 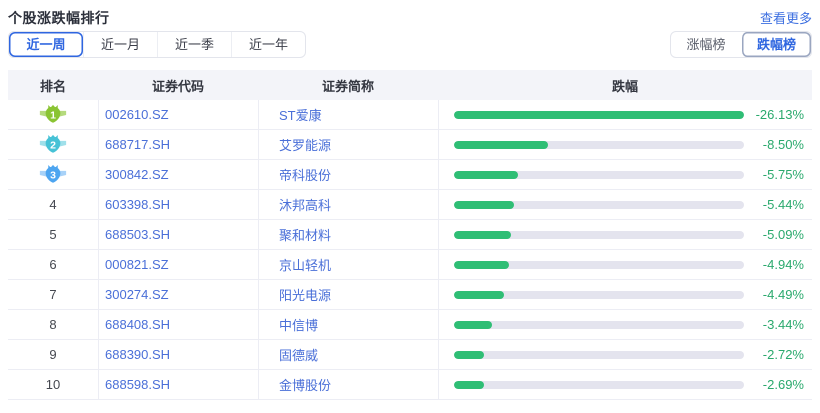 What do you see at coordinates (194, 44) in the screenshot?
I see `tab-last-quarter: 近一季` at bounding box center [194, 44].